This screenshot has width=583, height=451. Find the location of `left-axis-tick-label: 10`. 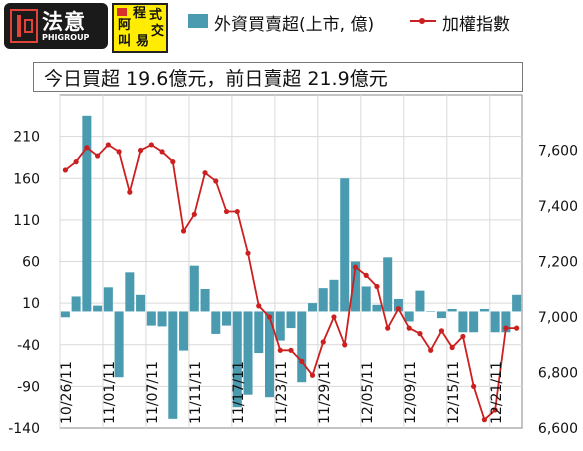

left-axis-tick-label: 10 is located at coordinates (31, 304).